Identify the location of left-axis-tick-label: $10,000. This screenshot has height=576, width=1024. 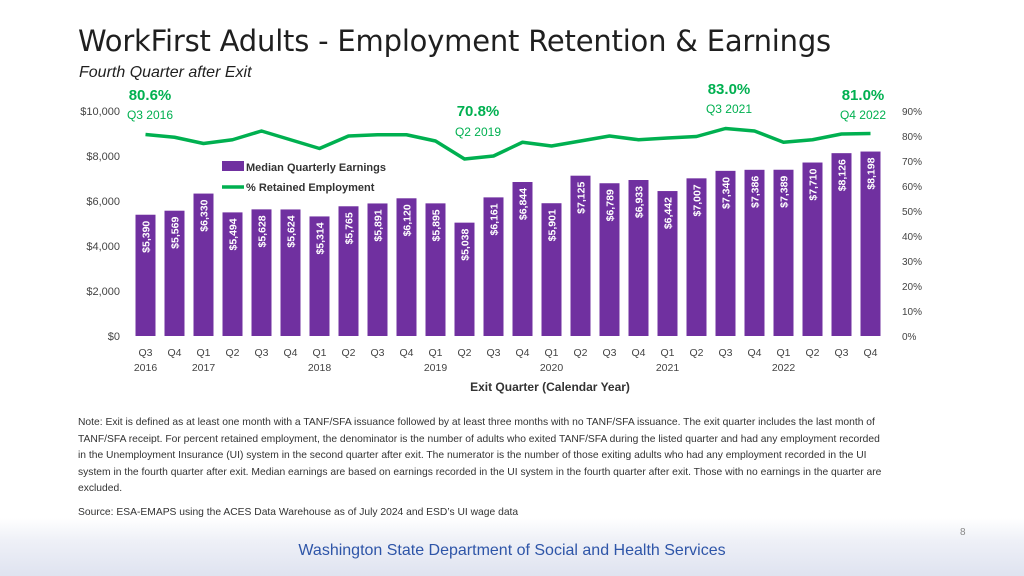
(100, 112).